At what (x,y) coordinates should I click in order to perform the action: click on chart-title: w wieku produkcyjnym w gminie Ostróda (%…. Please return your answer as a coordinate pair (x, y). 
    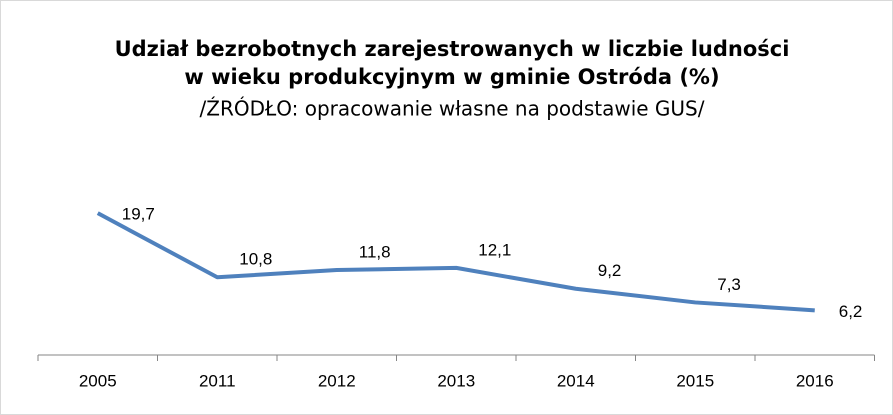
    Looking at the image, I should click on (451, 77).